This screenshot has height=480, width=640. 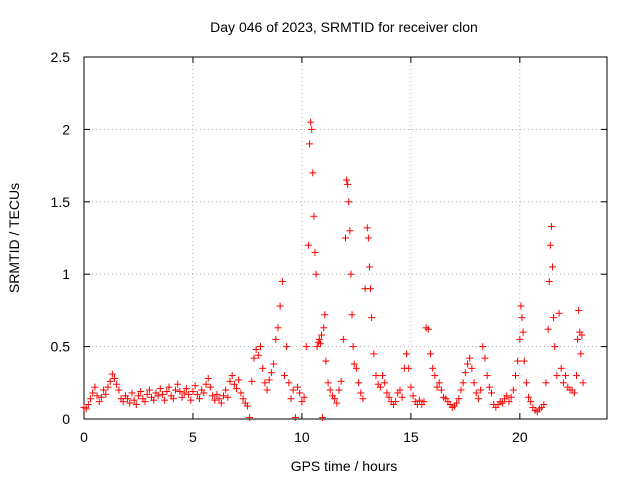 I want to click on y-tick-label: 0, so click(x=66, y=419).